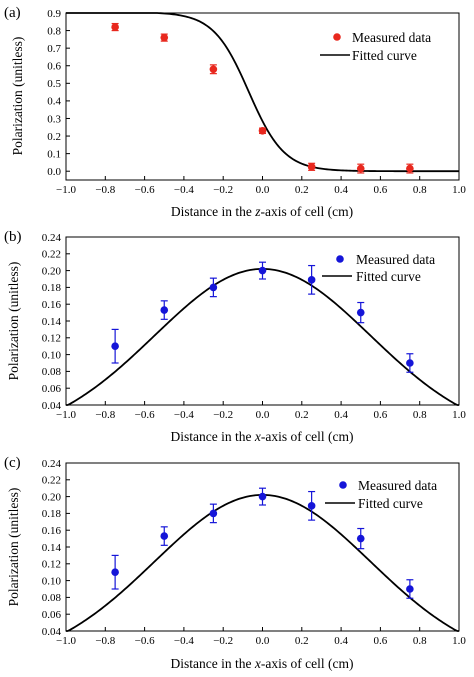  I want to click on panel-c-legend-measured: Measured data, so click(397, 485).